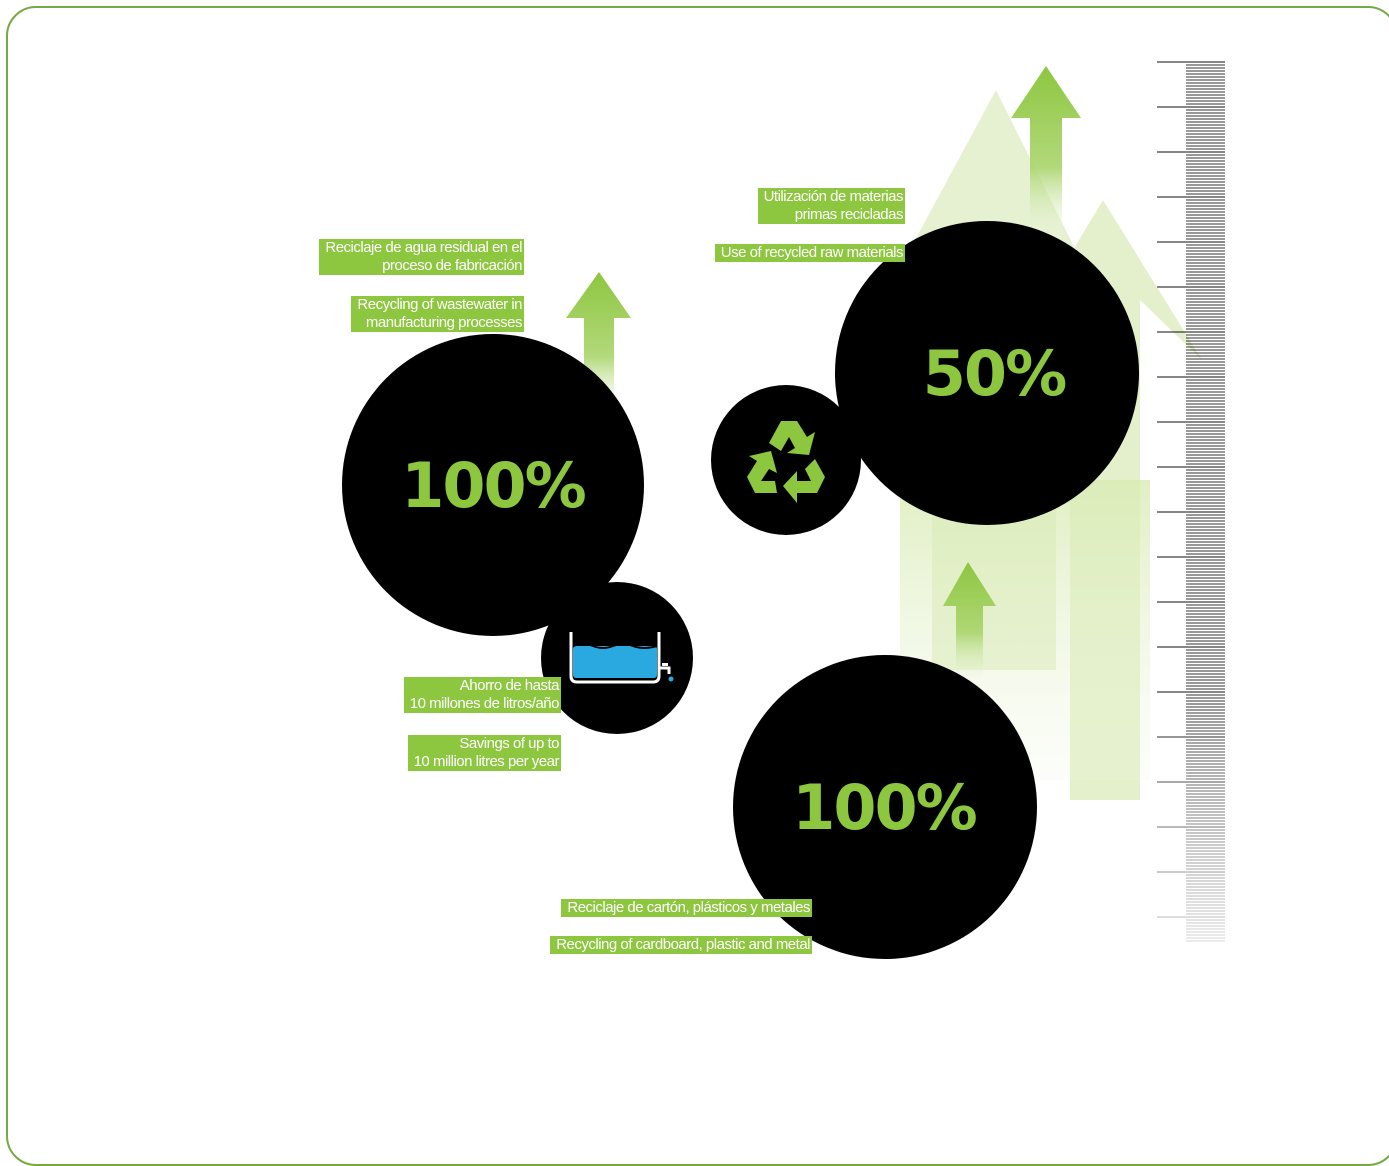  I want to click on savings-label-es-line2: 10 millones de litros/año, so click(483, 703).